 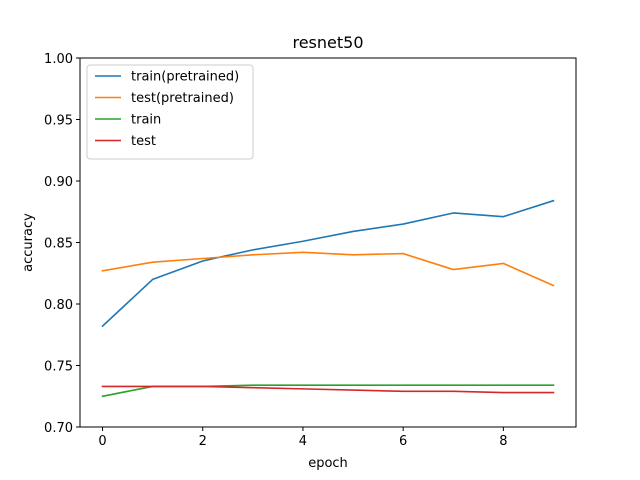 What do you see at coordinates (328, 463) in the screenshot?
I see `x-axis-label: epoch` at bounding box center [328, 463].